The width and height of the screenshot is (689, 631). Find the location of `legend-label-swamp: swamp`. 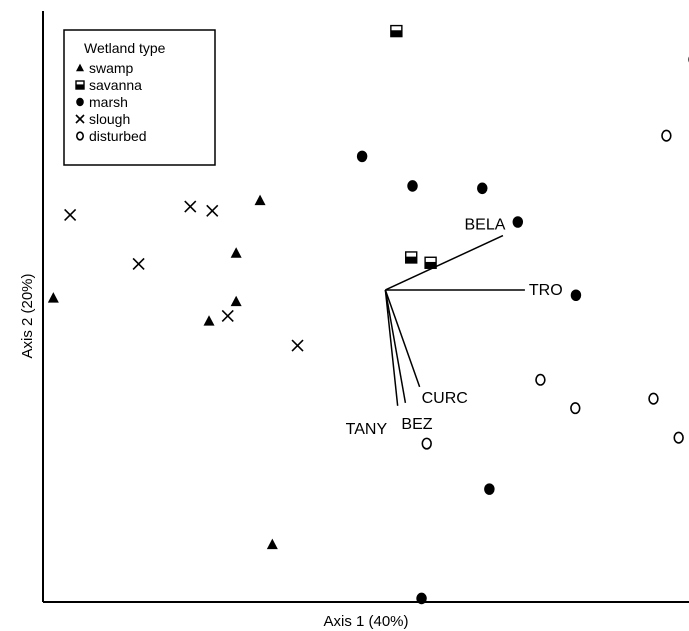

legend-label-swamp: swamp is located at coordinates (111, 68).